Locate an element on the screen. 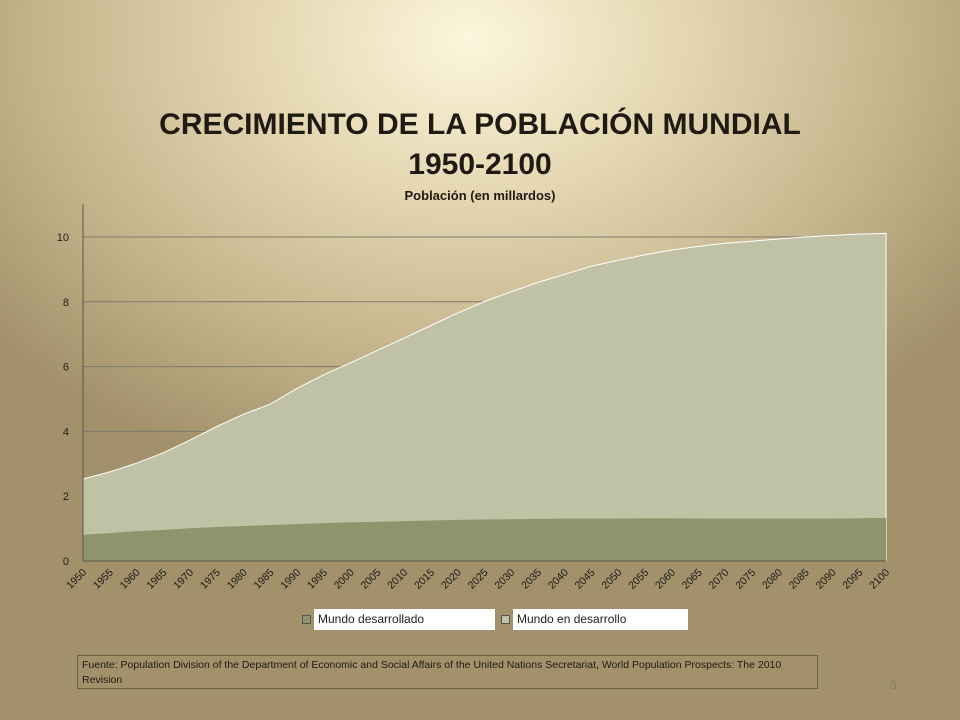 Image resolution: width=960 pixels, height=720 pixels. x-tick-label: 2030 is located at coordinates (504, 579).